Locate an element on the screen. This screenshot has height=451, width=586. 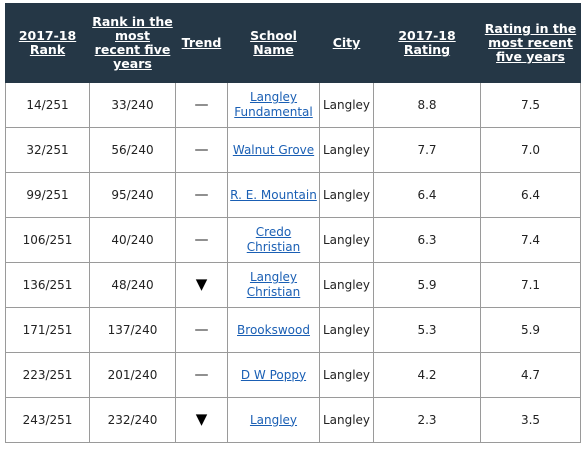
rank-five-years-cell: 33/240 is located at coordinates (132, 105).